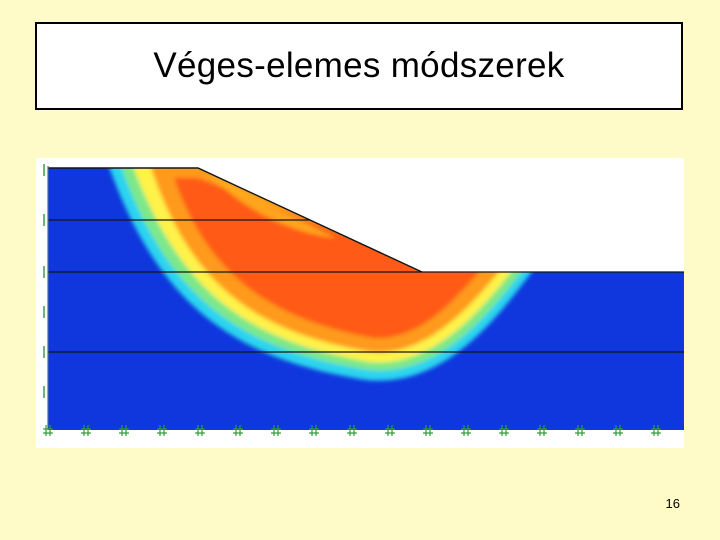 Image resolution: width=720 pixels, height=540 pixels. I want to click on bottom-supports, so click(352, 430).